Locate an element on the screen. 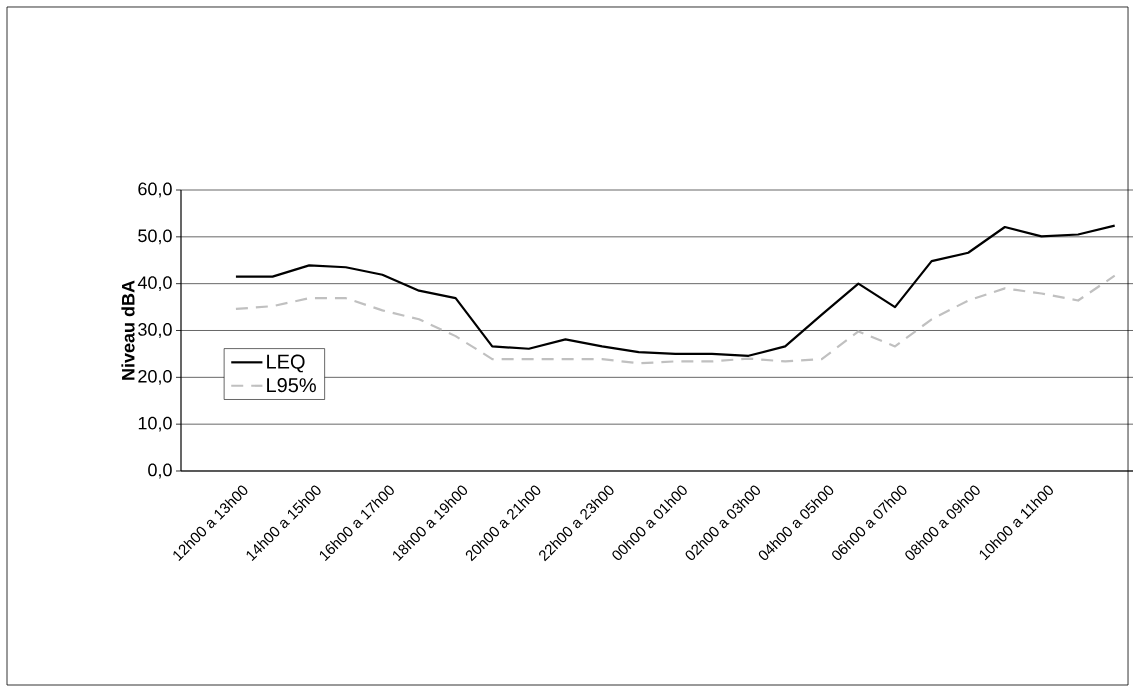 This screenshot has width=1135, height=692. y-tick-label: 40,0 is located at coordinates (154, 284).